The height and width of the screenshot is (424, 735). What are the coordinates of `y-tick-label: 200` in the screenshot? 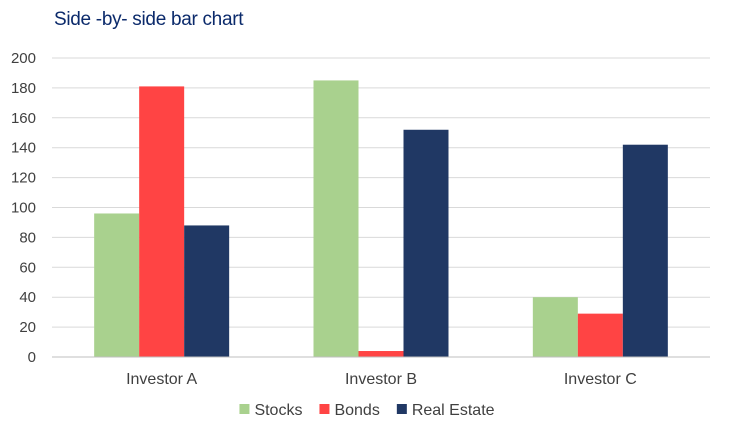 It's located at (23, 58).